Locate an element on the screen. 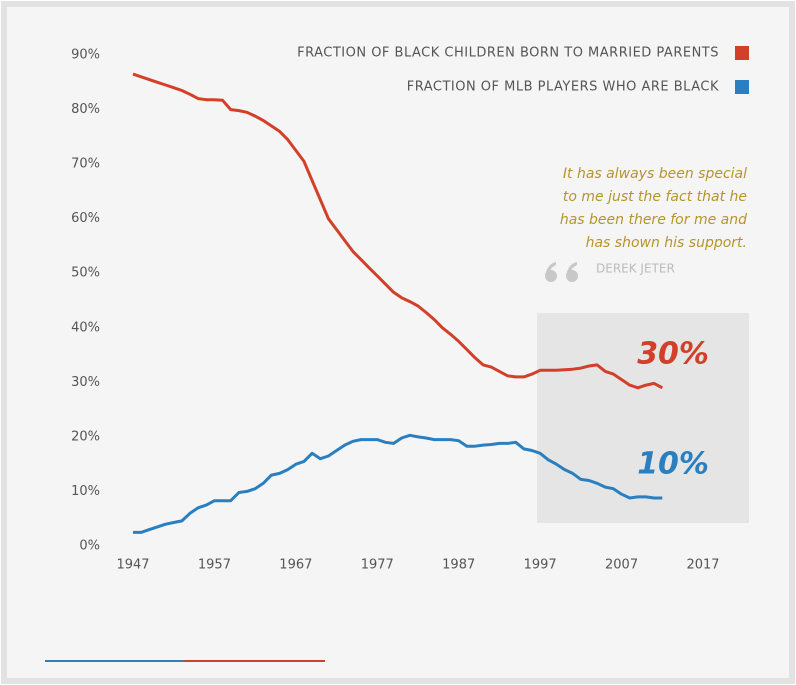  quote-line: to me just the fact that he is located at coordinates (655, 197).